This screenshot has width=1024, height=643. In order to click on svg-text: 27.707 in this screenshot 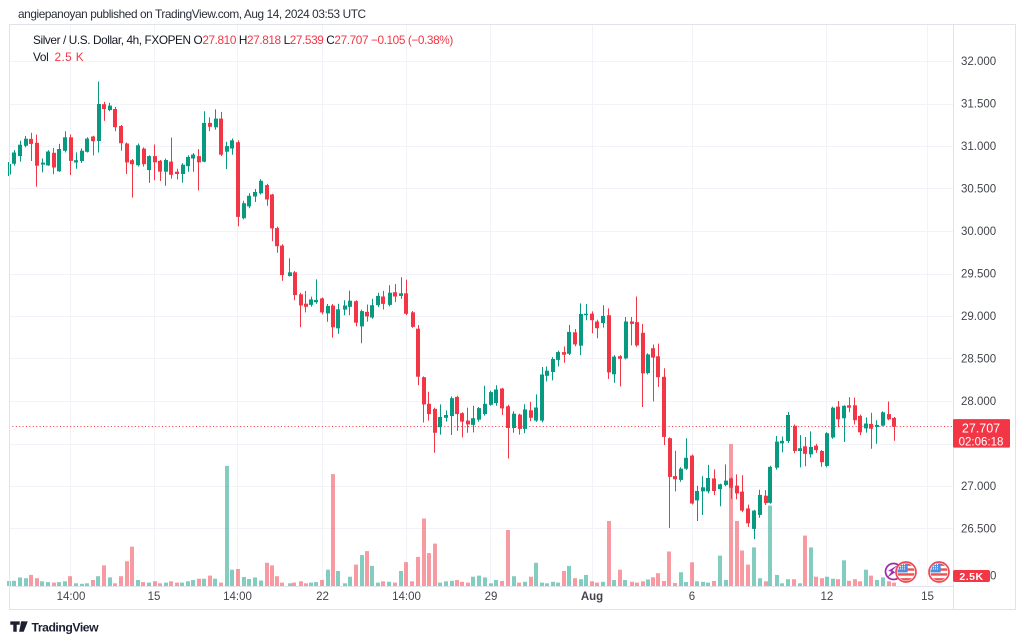, I will do `click(981, 429)`.